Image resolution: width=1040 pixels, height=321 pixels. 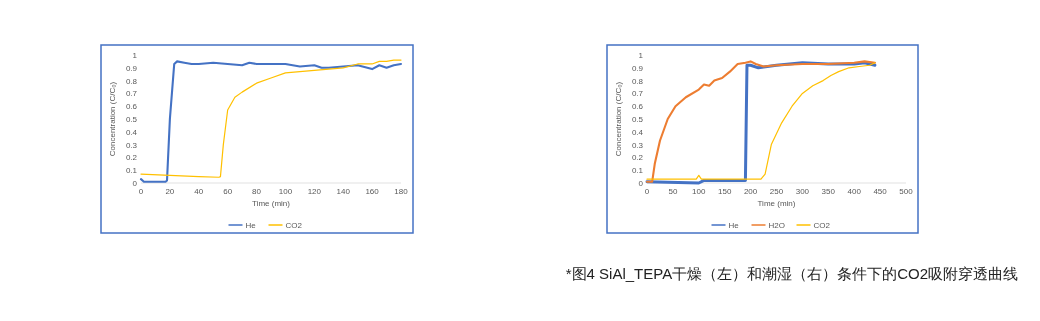 What do you see at coordinates (802, 191) in the screenshot?
I see `x-tick-label: 300` at bounding box center [802, 191].